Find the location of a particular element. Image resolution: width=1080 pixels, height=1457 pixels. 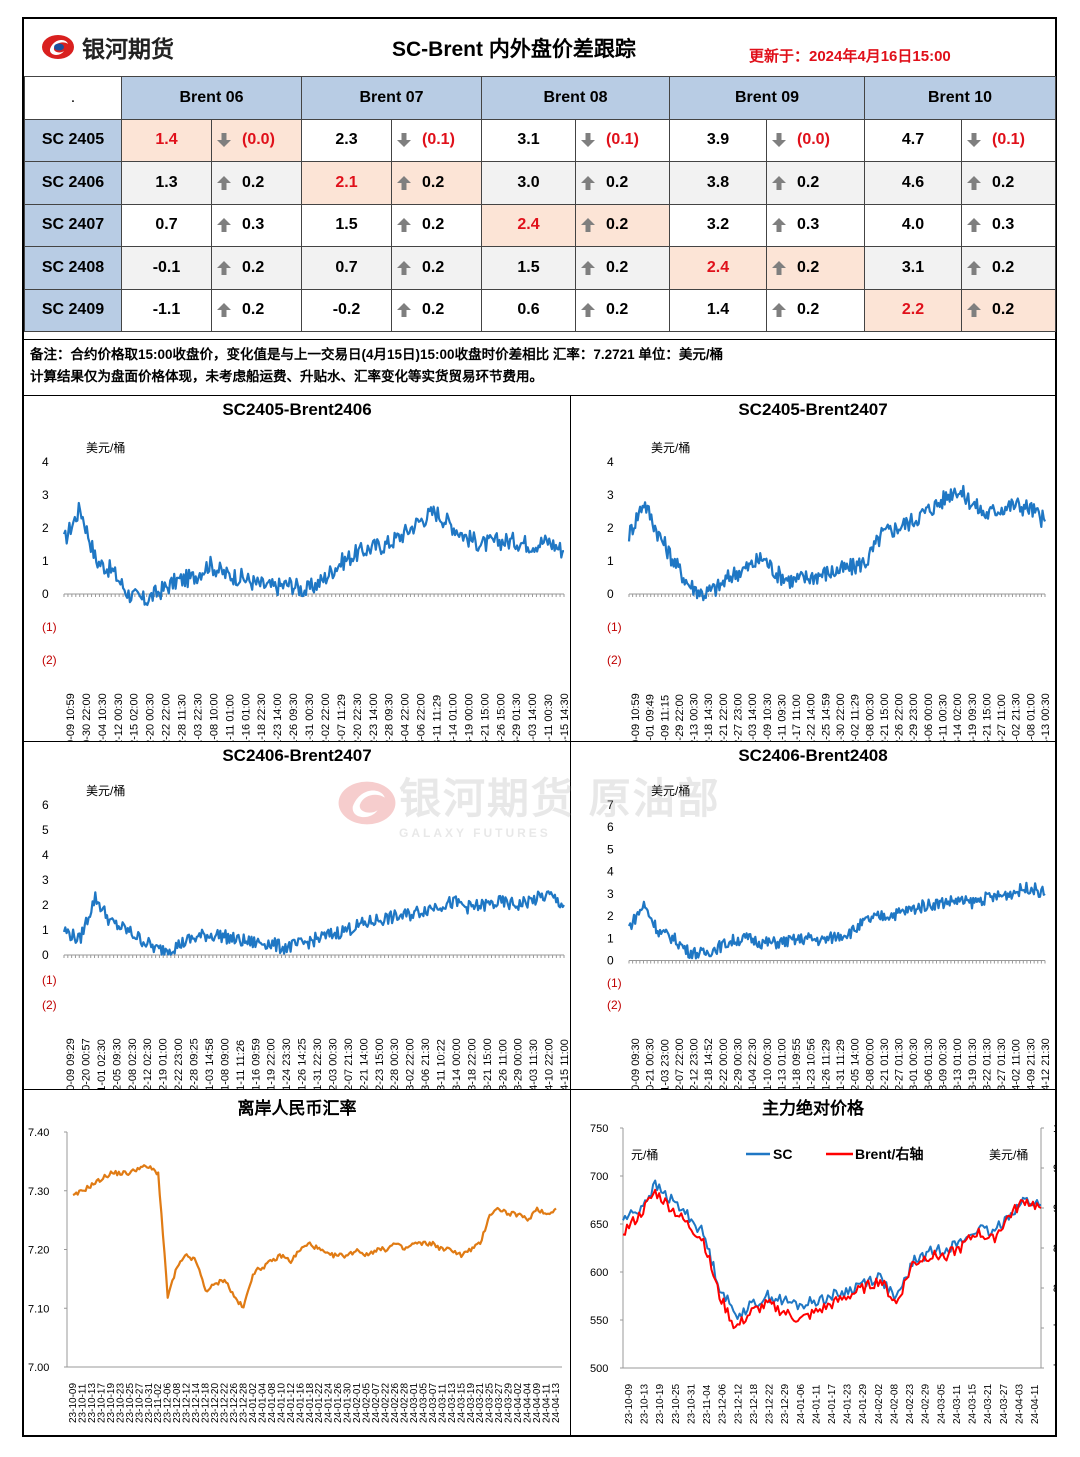

x-tick-label: 12-08 02:30 is located at coordinates (133, 1064).